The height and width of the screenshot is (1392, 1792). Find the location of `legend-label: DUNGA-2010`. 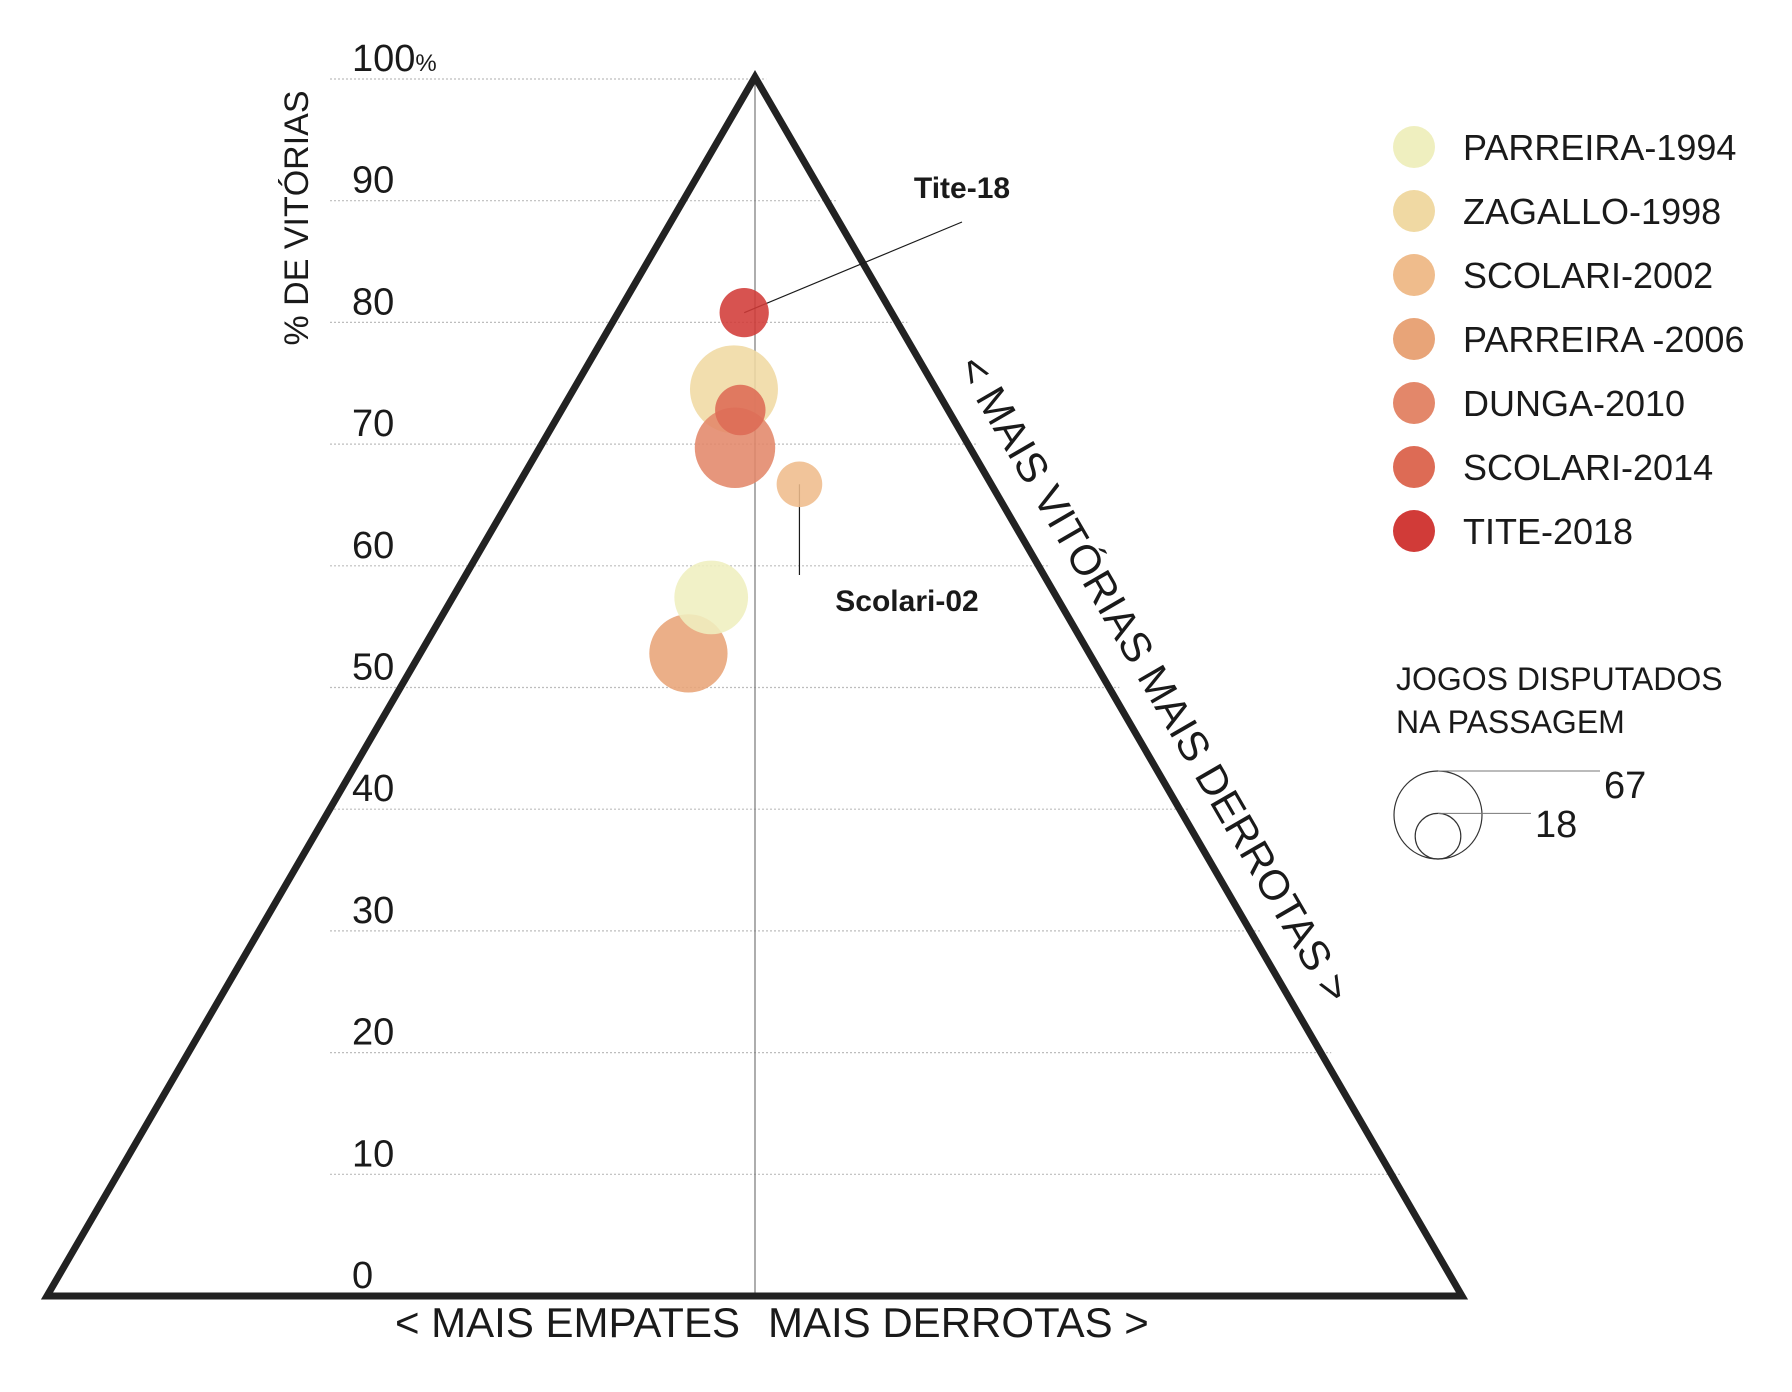

legend-label: DUNGA-2010 is located at coordinates (1574, 403).